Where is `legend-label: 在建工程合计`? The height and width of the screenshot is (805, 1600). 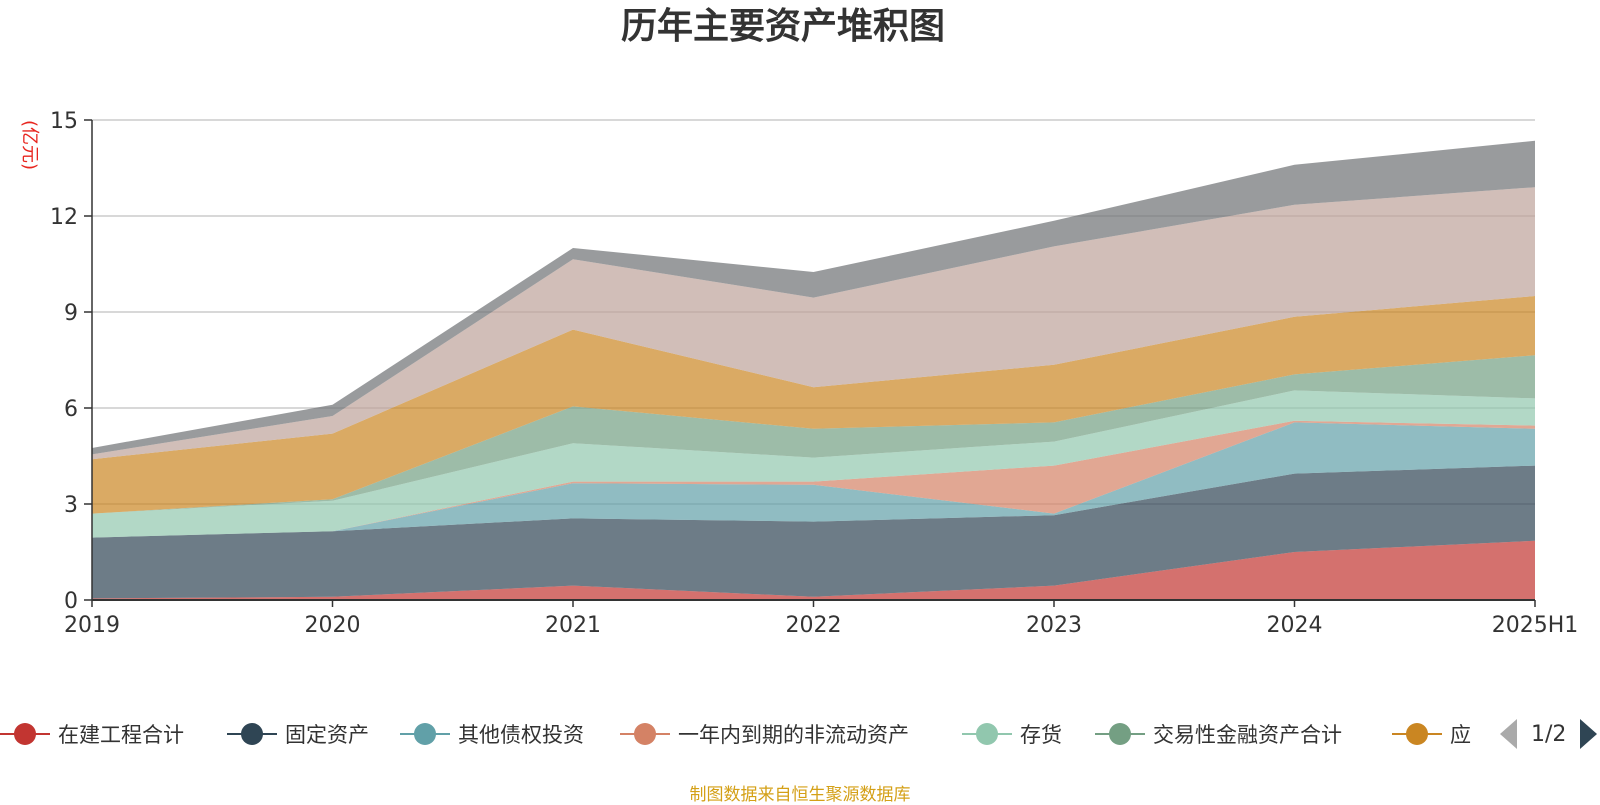 legend-label: 在建工程合计 is located at coordinates (121, 735).